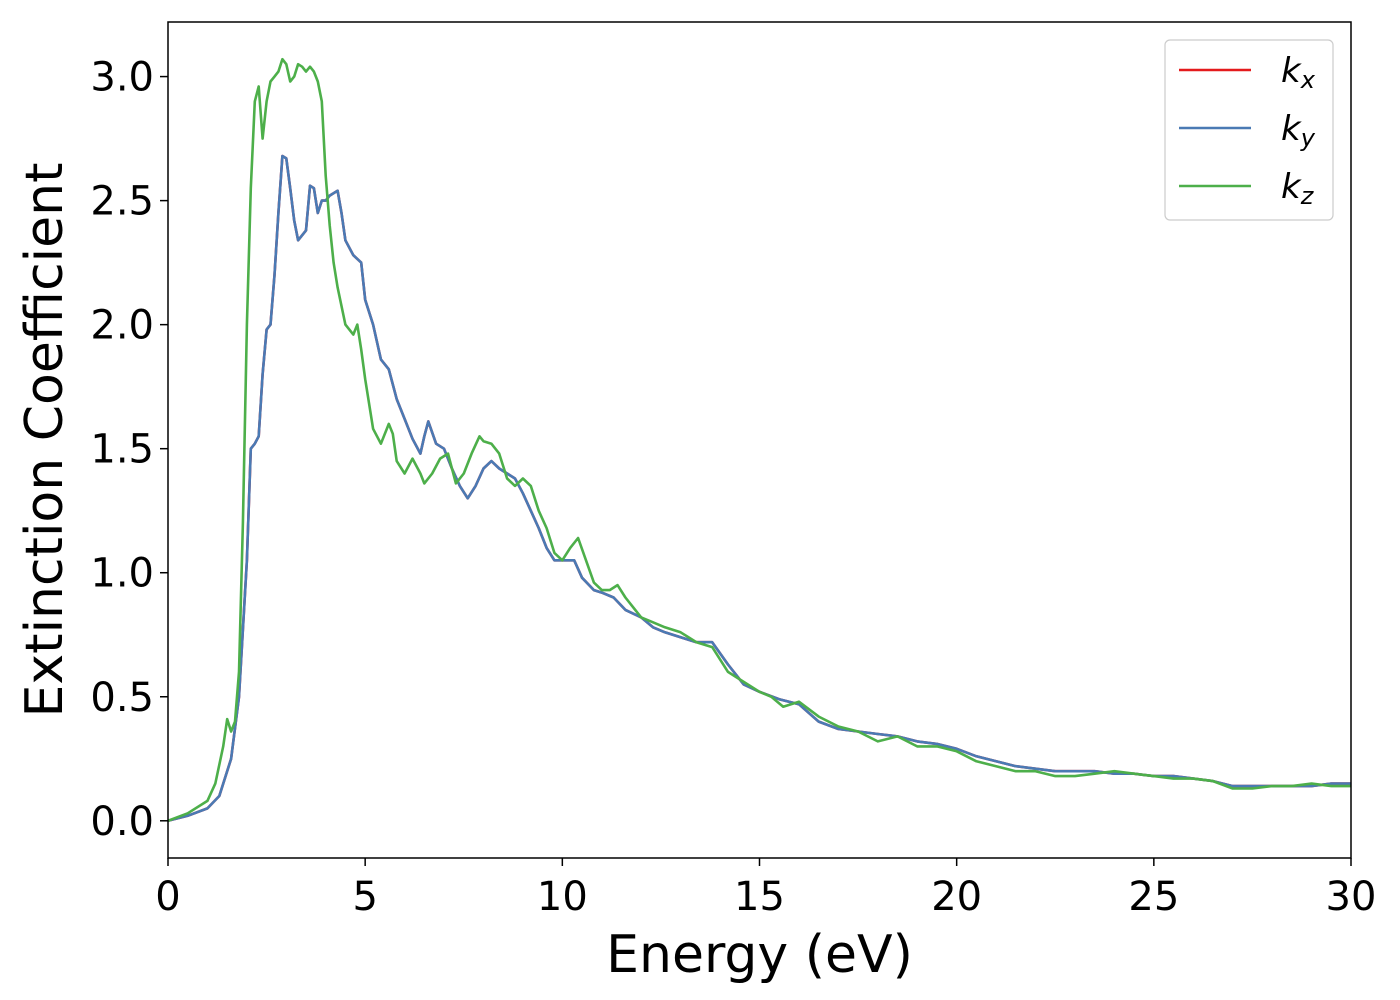 This screenshot has height=1000, width=1400. I want to click on legend-label: kz, so click(1298, 188).